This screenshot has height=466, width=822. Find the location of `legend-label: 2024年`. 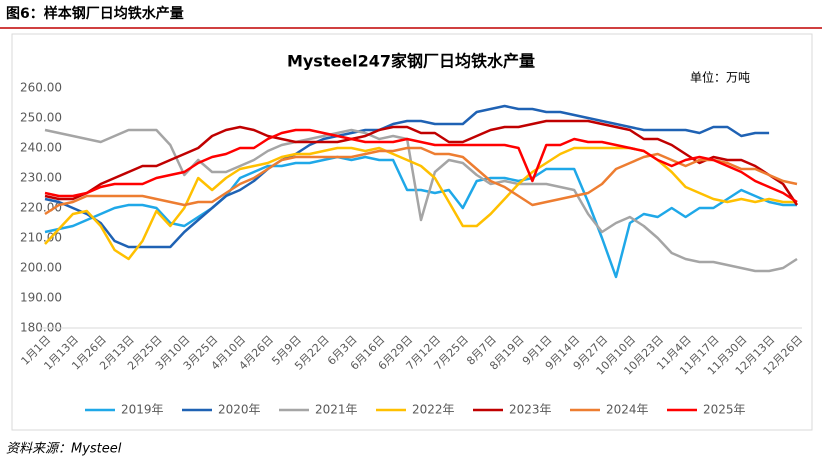

legend-label: 2024年 is located at coordinates (627, 410).